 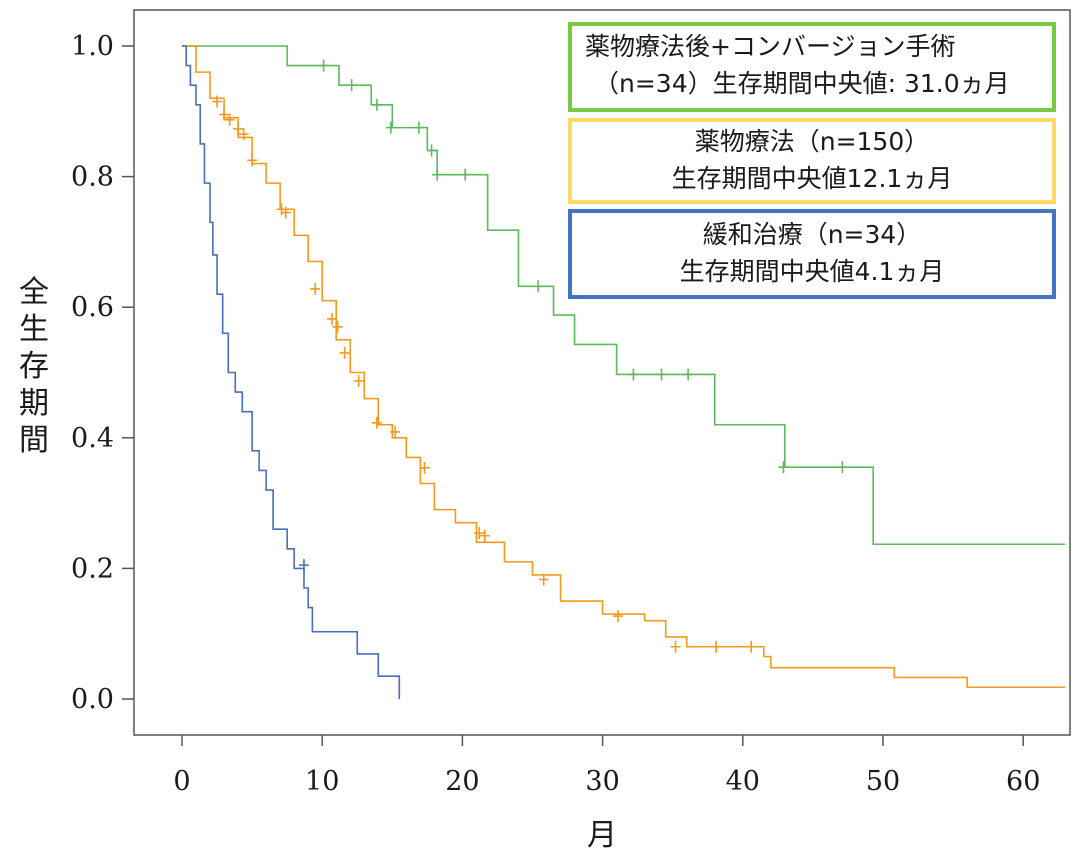 I want to click on x-tick-label: 60, so click(x=1023, y=781).